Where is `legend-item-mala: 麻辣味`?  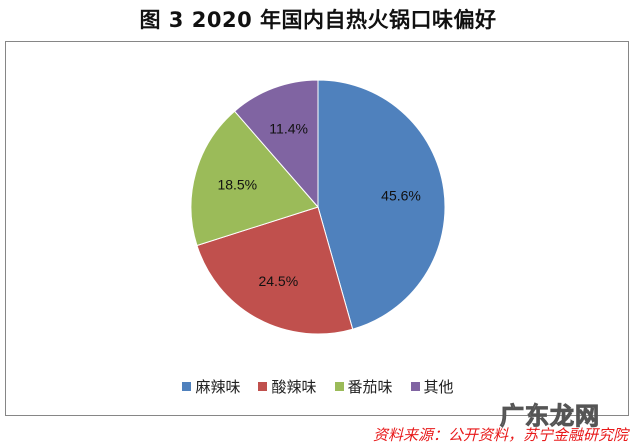
legend-item-mala: 麻辣味 is located at coordinates (211, 386).